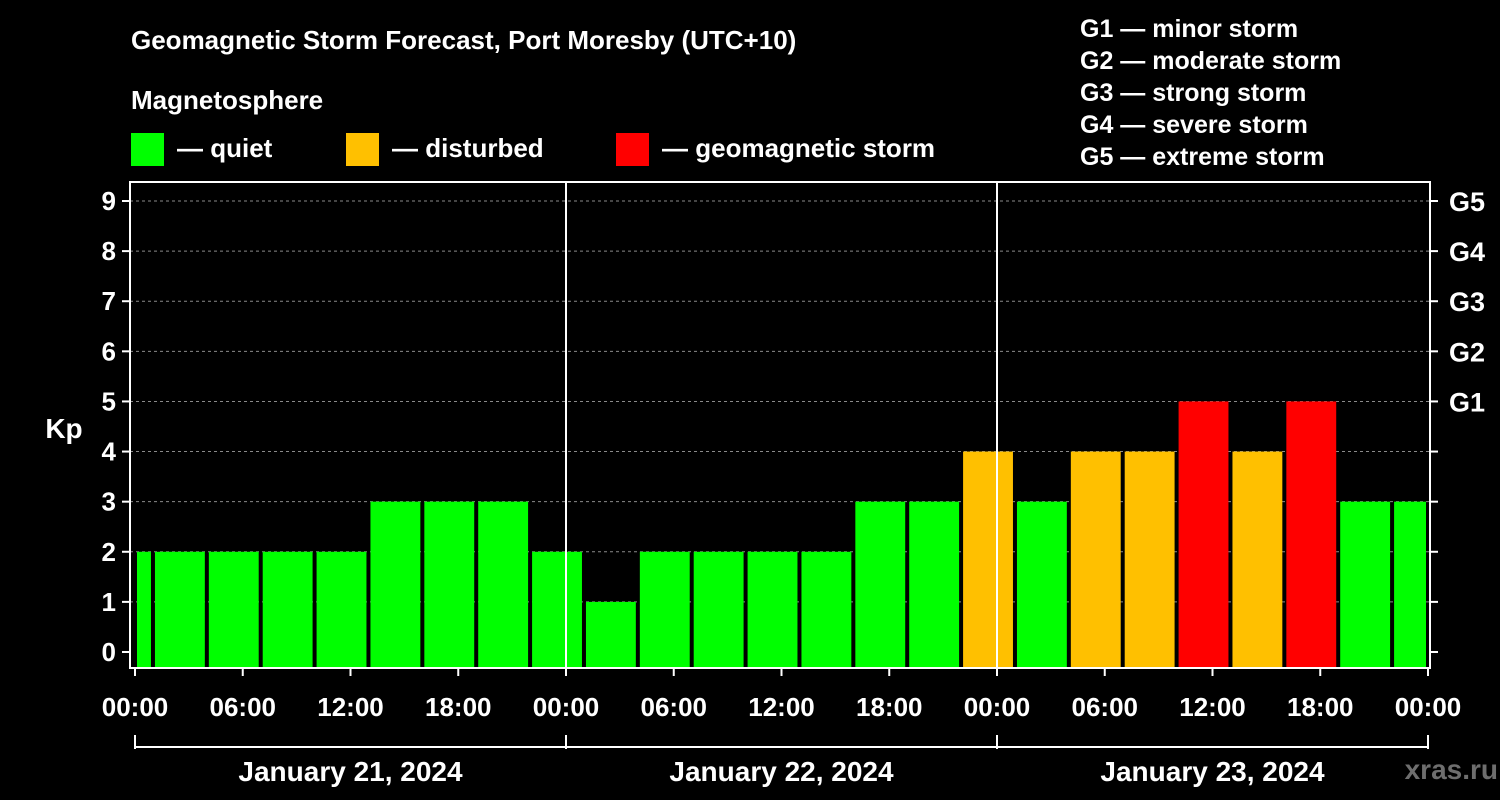  What do you see at coordinates (109, 301) in the screenshot?
I see `y-tick-label: 7` at bounding box center [109, 301].